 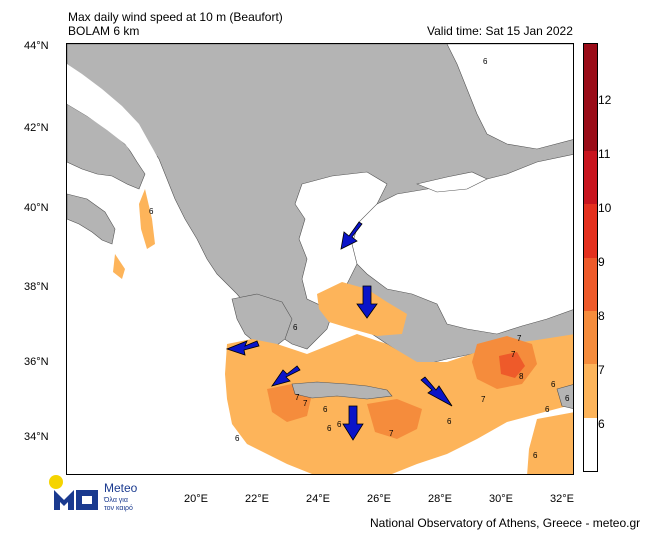 What do you see at coordinates (550, 443) in the screenshot?
I see `wind-area-southeast` at bounding box center [550, 443].